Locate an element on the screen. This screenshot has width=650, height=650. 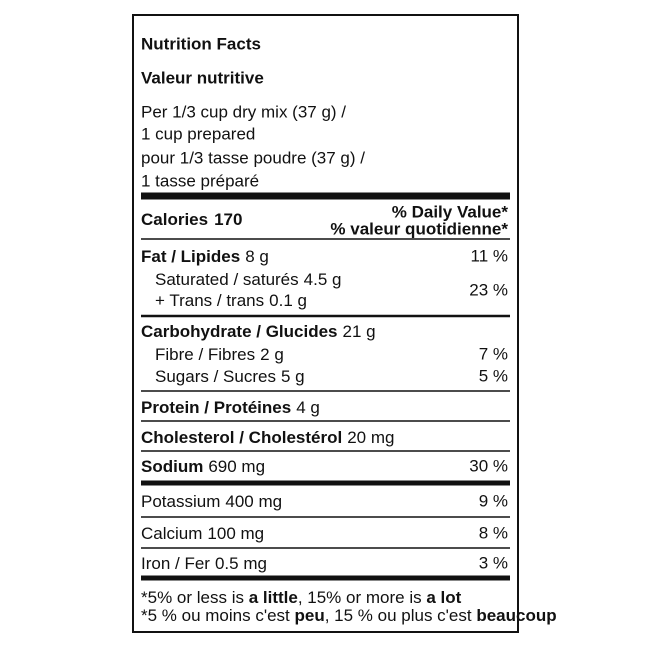
nutrient-amount: 2 g is located at coordinates (272, 354).